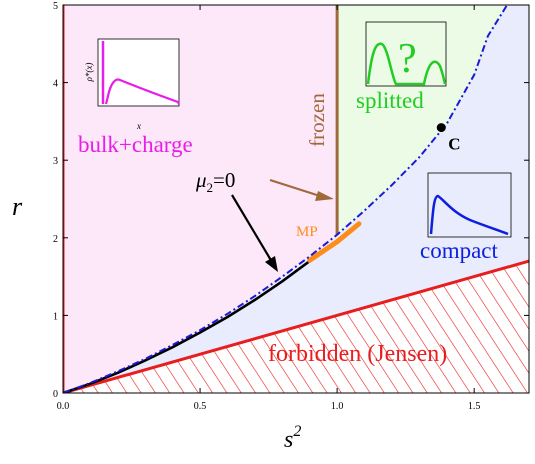 This screenshot has width=535, height=464. I want to click on bulk-inset-xlabel: x, so click(138, 126).